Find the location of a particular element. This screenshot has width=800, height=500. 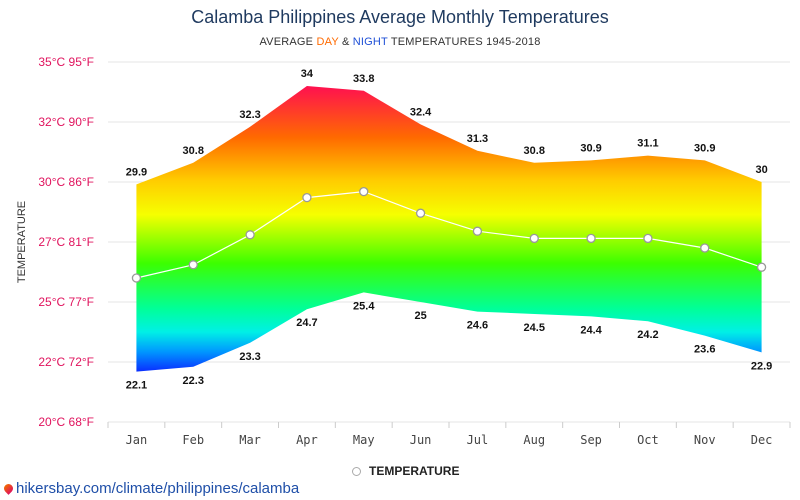

legend-marker-icon is located at coordinates (356, 471).